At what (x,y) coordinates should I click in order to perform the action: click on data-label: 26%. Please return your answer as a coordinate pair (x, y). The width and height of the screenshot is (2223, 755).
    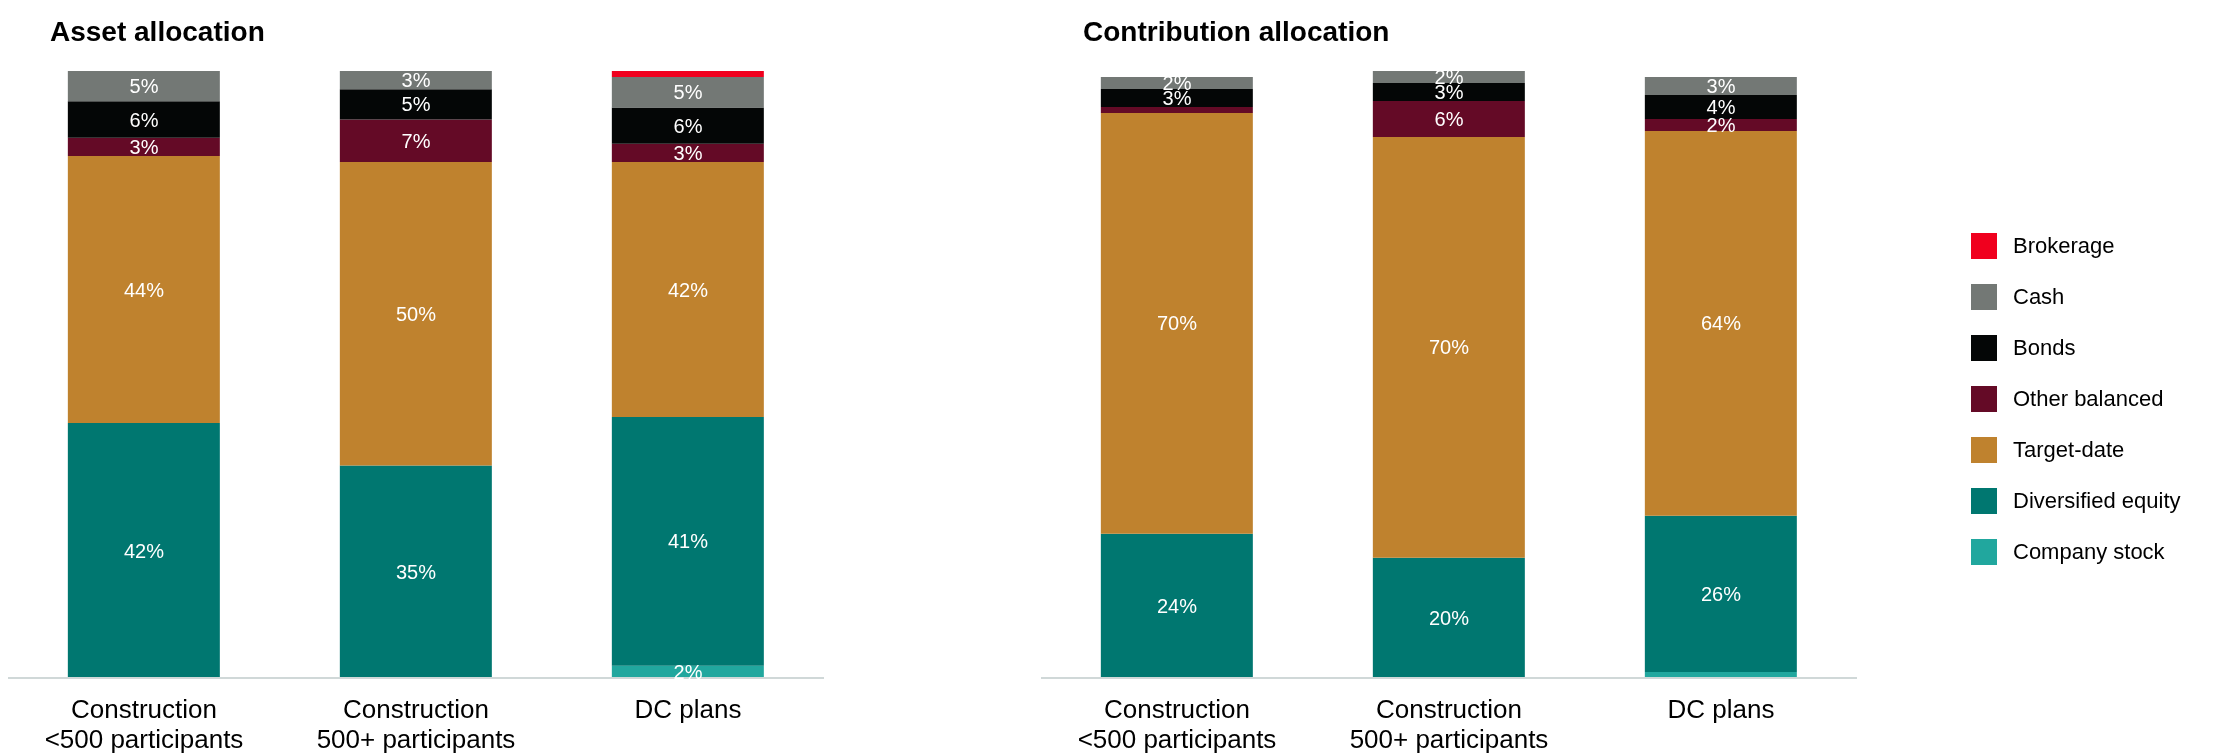
    Looking at the image, I should click on (1721, 593).